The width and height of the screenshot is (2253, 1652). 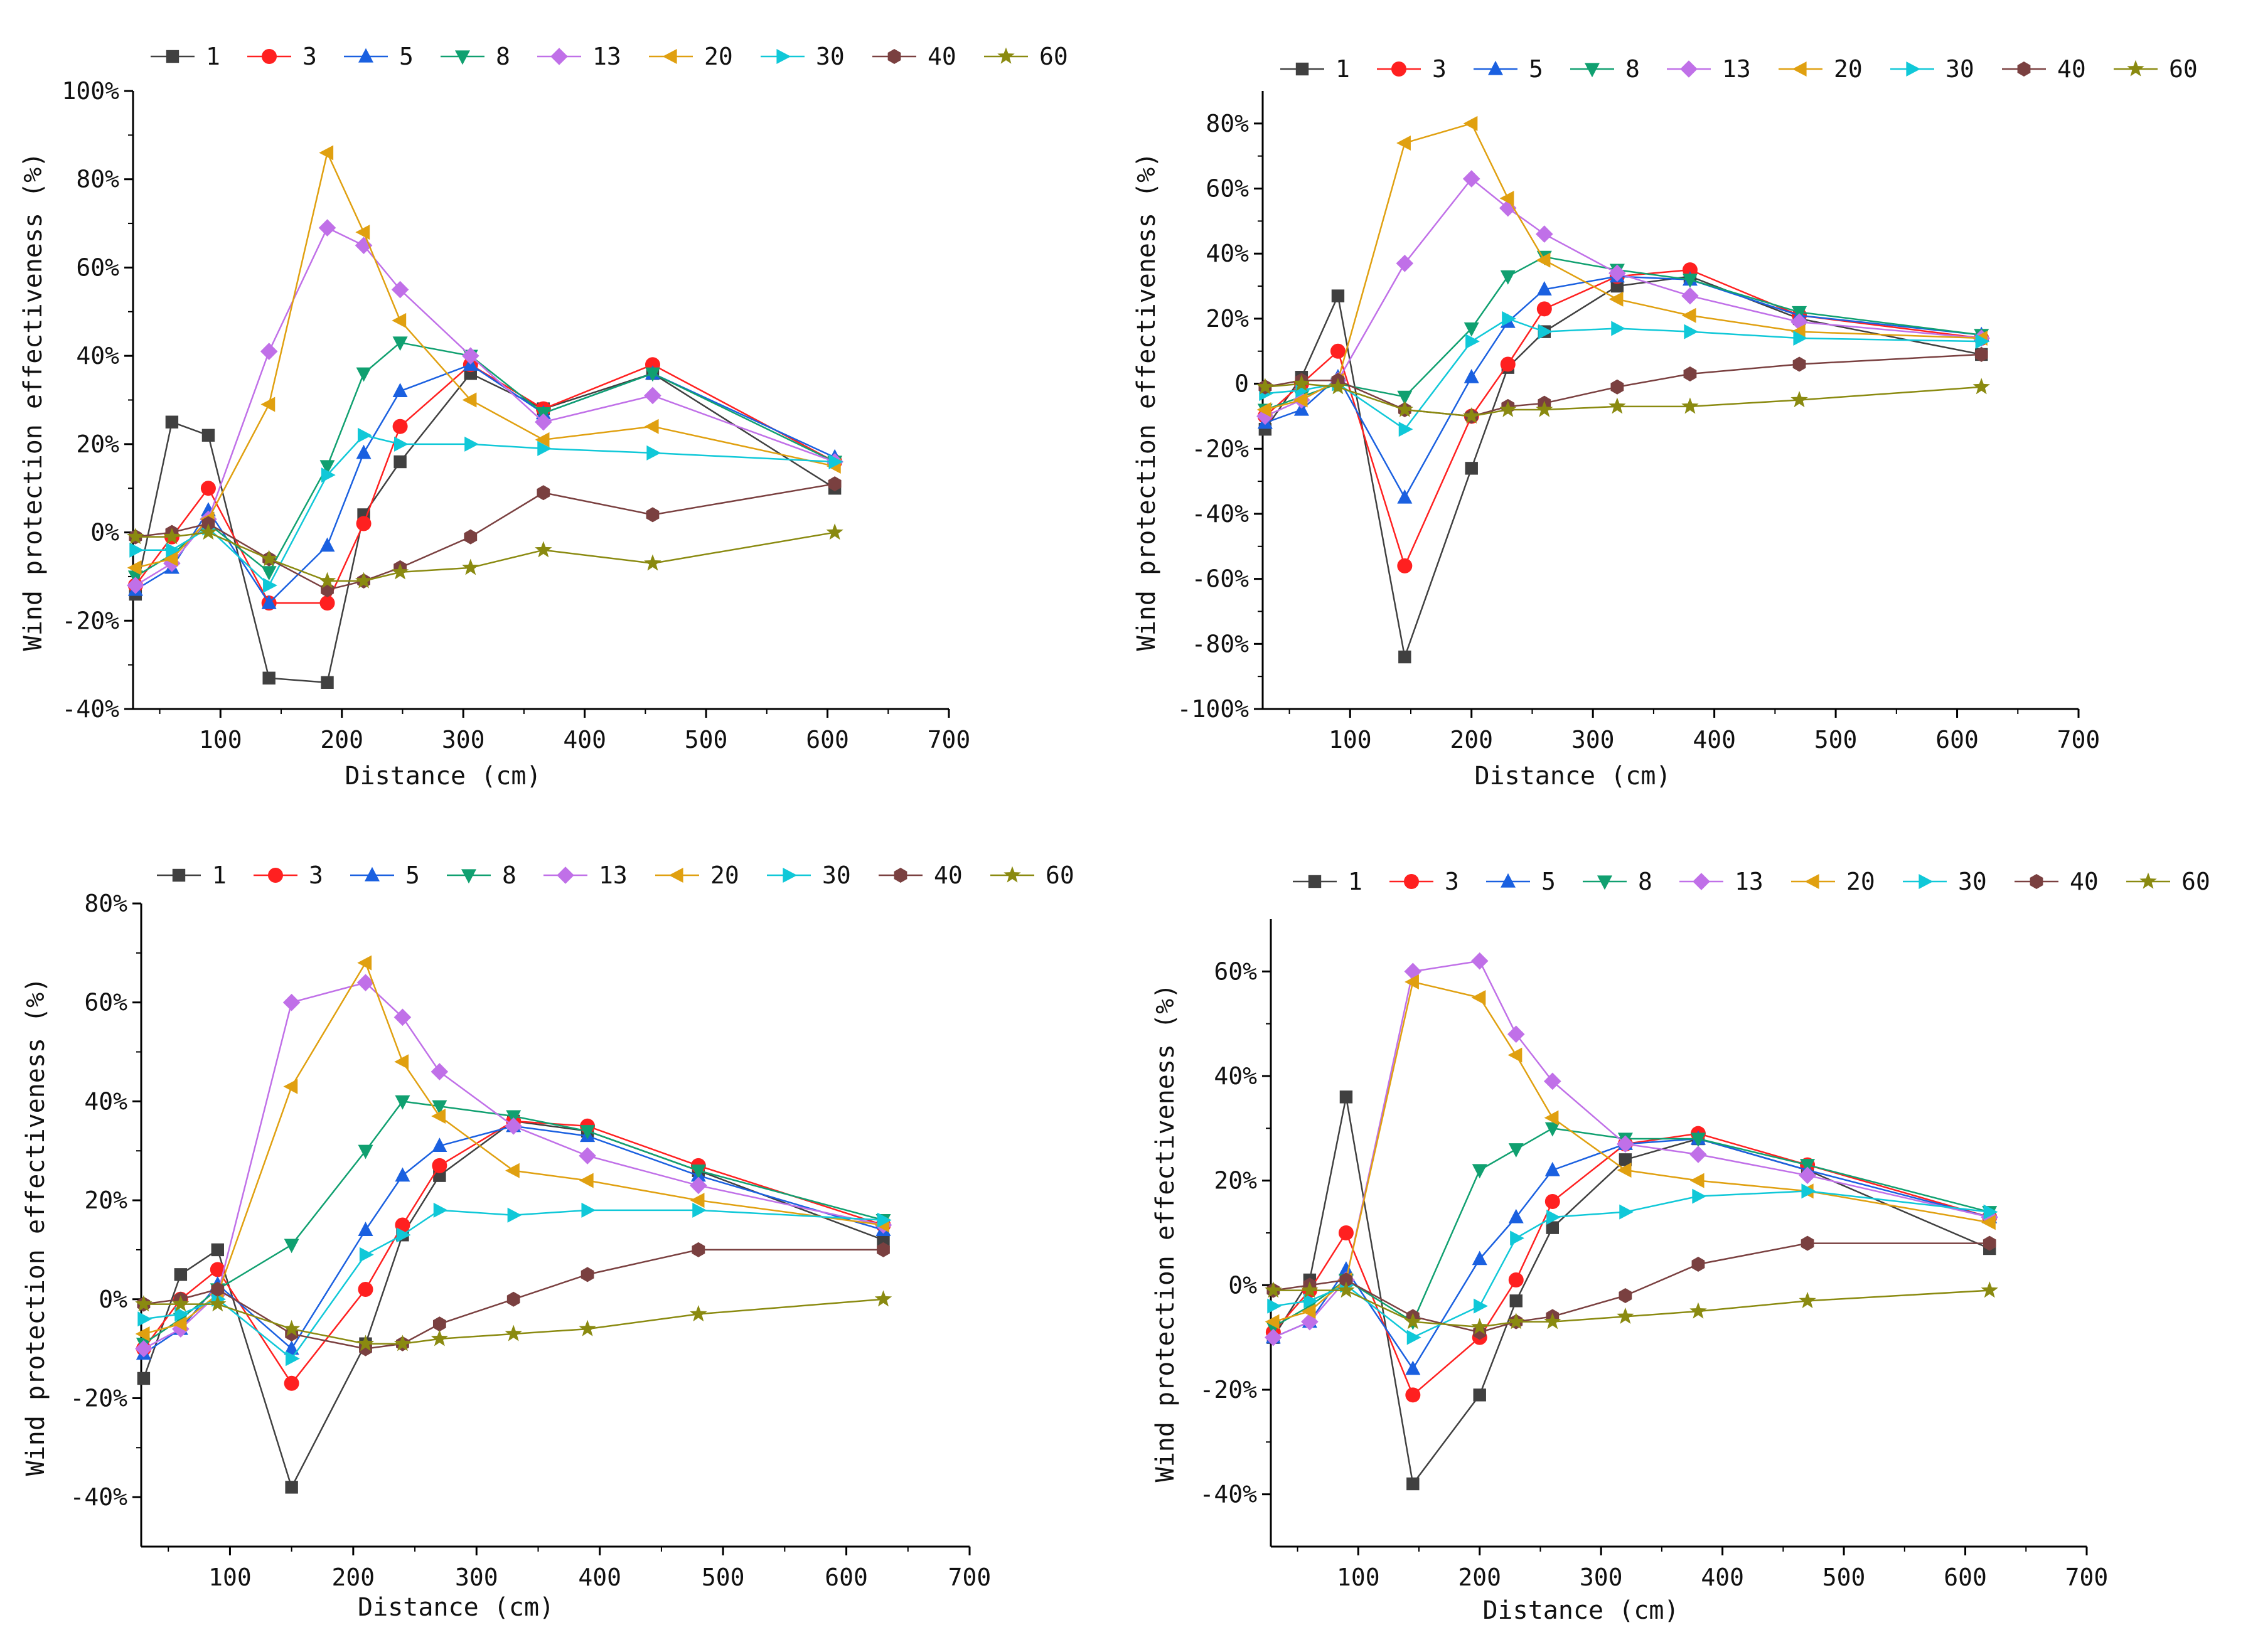 I want to click on y-tick-label: 0, so click(x=1242, y=384).